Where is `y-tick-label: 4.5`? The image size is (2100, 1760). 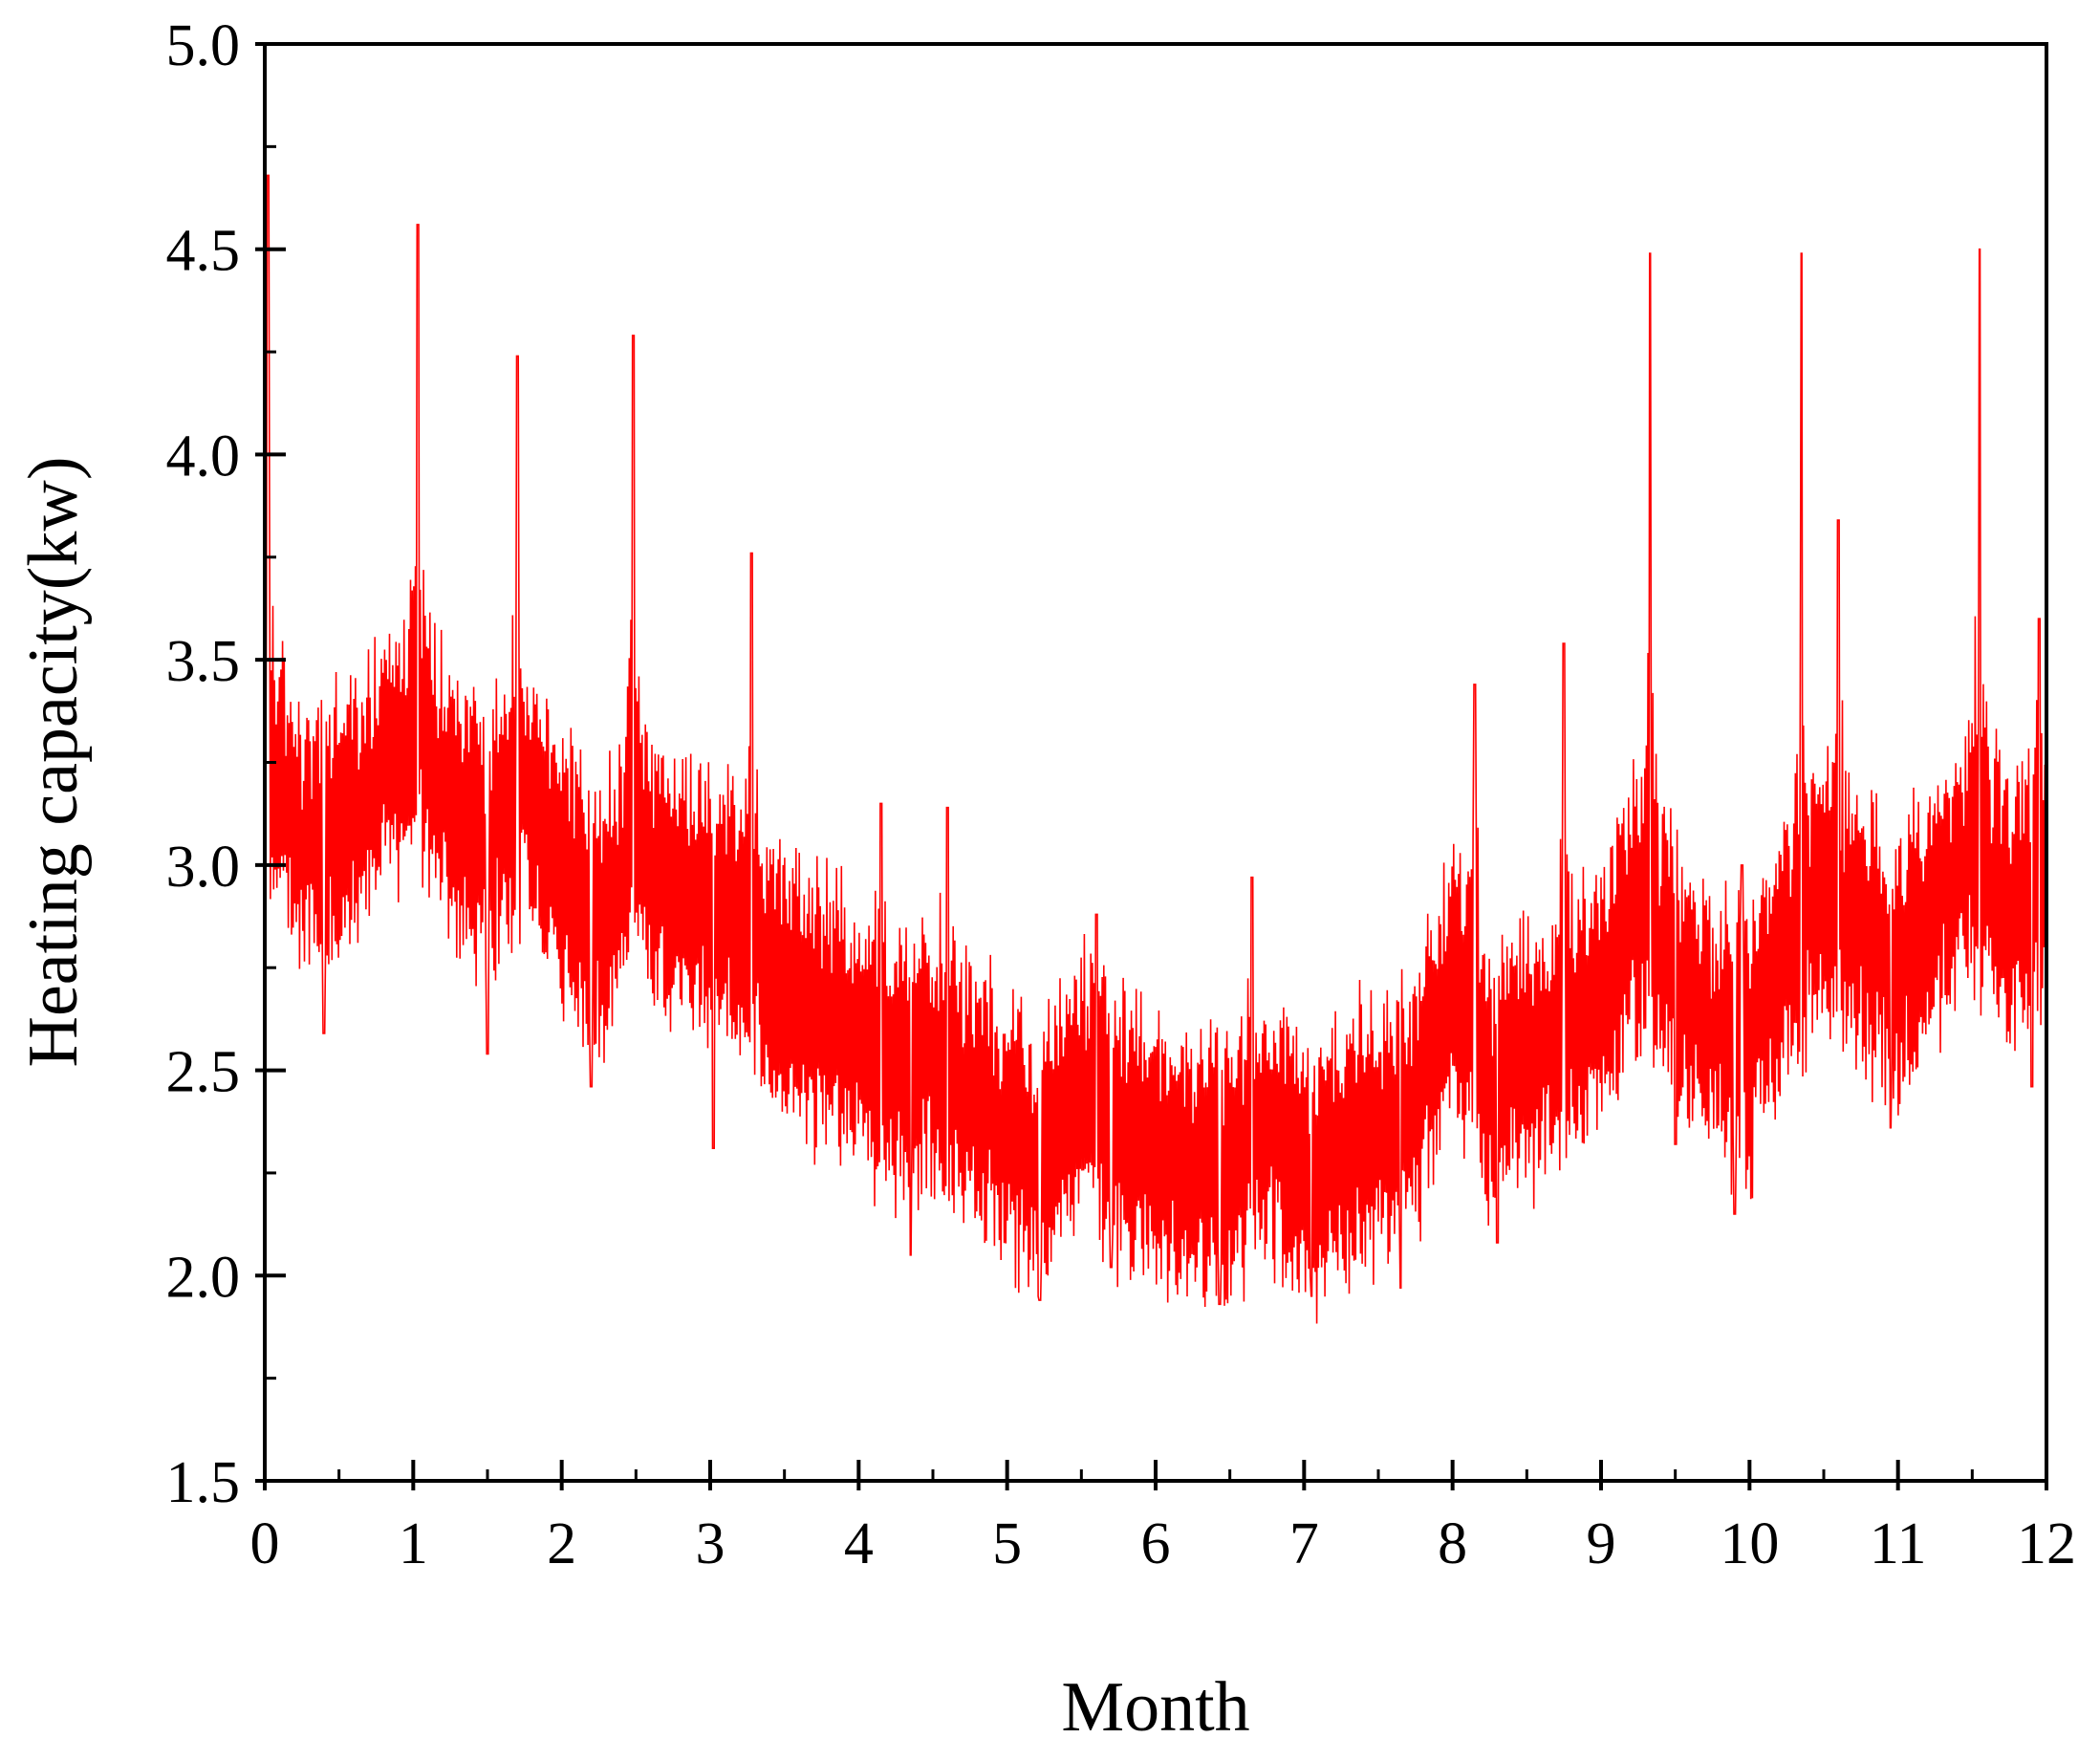 y-tick-label: 4.5 is located at coordinates (203, 251).